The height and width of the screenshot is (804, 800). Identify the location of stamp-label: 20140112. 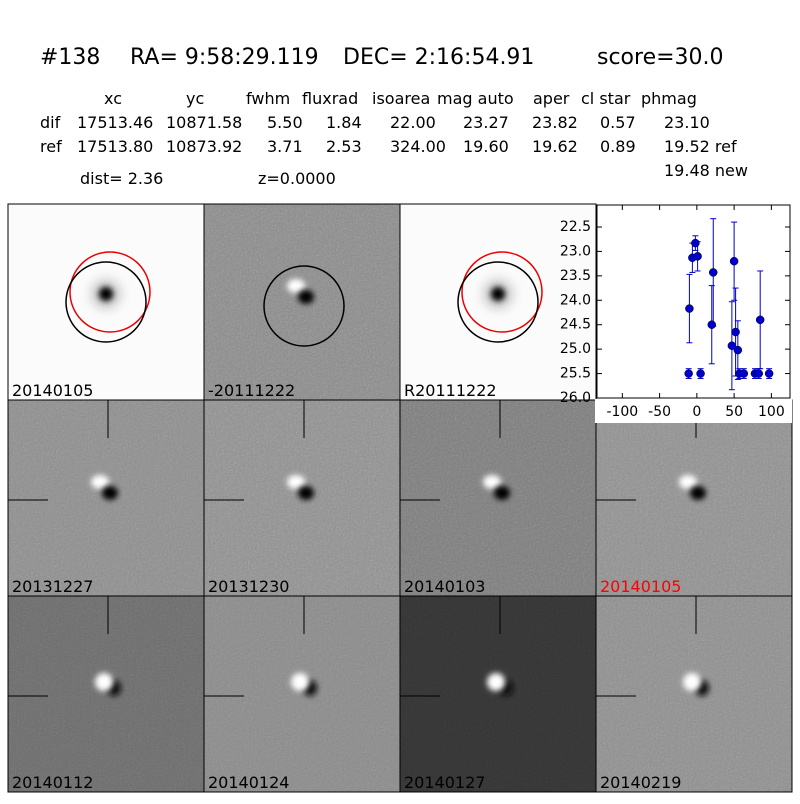
(52, 782).